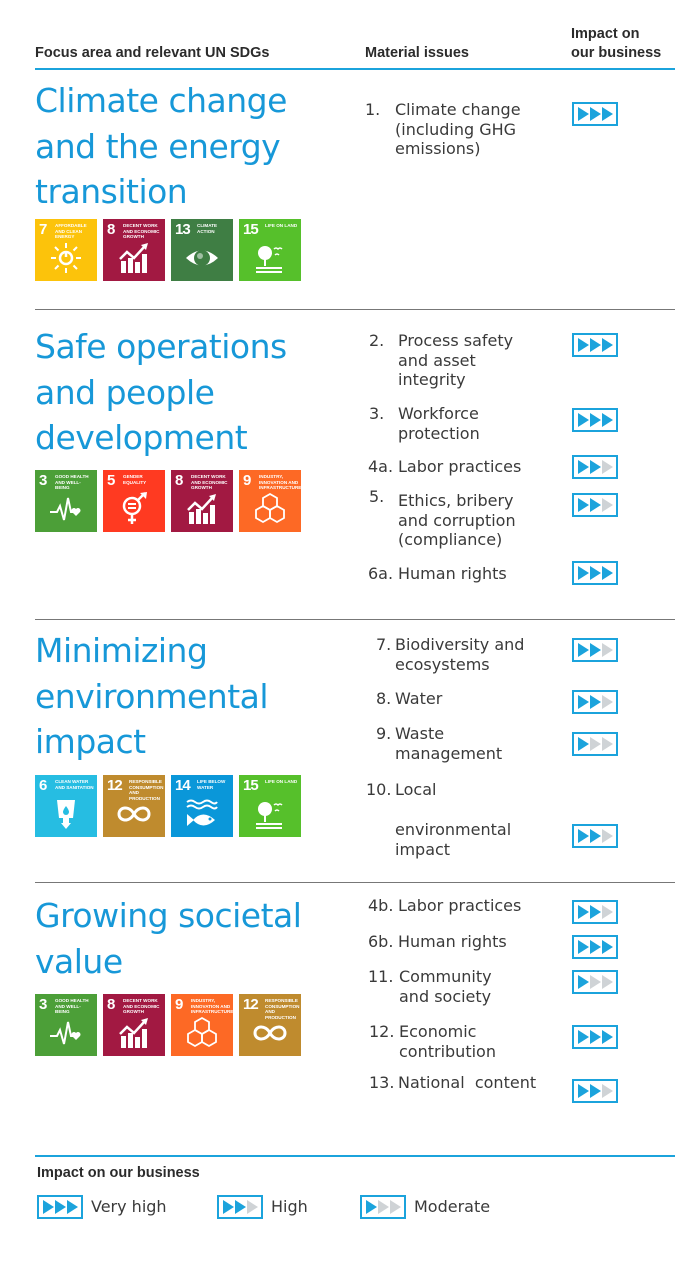  I want to click on sdg-5-tile: 5 Gender equality, so click(134, 501).